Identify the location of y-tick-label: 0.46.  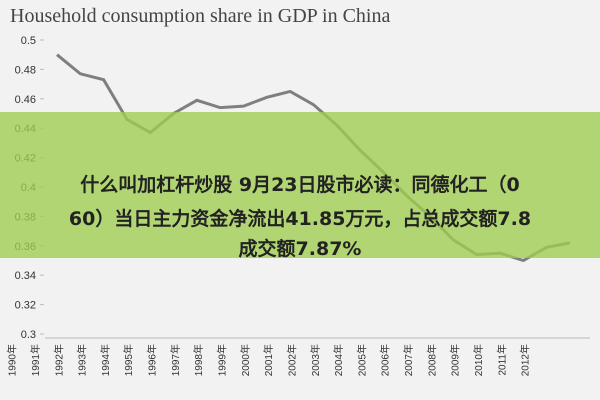
(25, 100).